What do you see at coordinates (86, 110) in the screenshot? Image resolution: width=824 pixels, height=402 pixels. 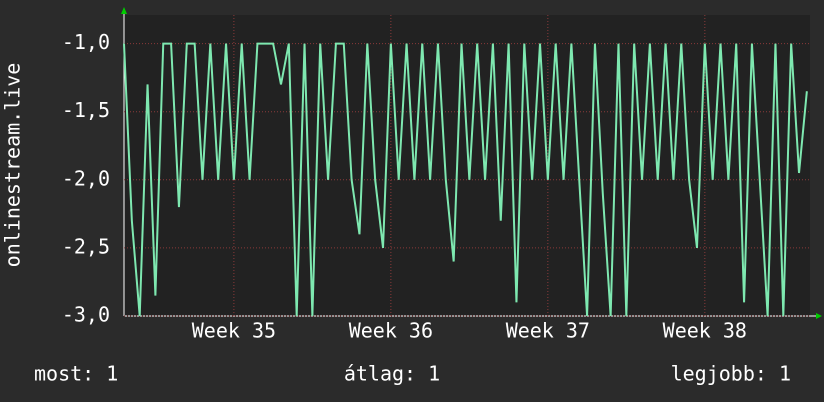 I see `y-tick-label: -1,5` at bounding box center [86, 110].